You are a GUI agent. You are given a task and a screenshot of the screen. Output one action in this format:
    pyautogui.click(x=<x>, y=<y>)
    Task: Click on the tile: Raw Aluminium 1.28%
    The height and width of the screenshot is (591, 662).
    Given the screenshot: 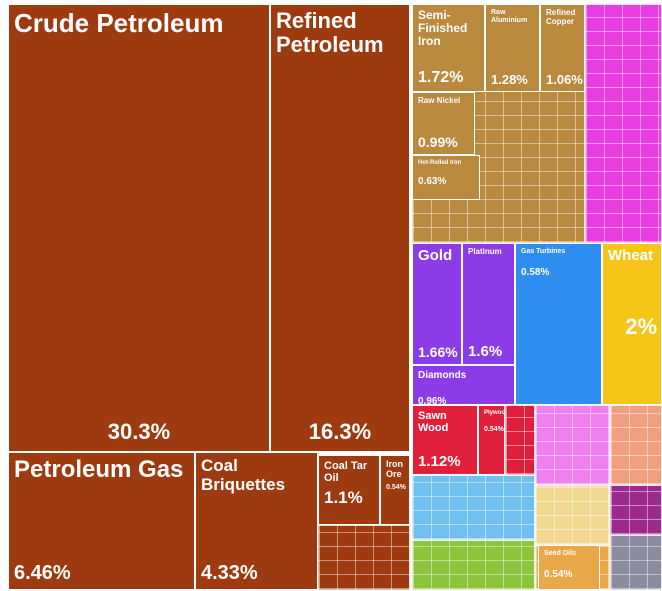 What is the action you would take?
    pyautogui.click(x=512, y=48)
    